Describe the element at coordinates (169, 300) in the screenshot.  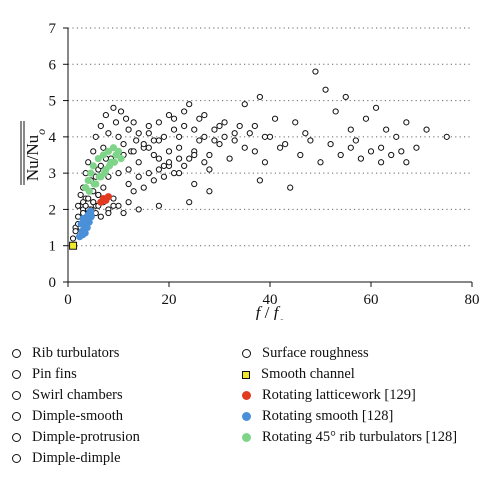
I see `x-tick-label-20: 20` at that location.